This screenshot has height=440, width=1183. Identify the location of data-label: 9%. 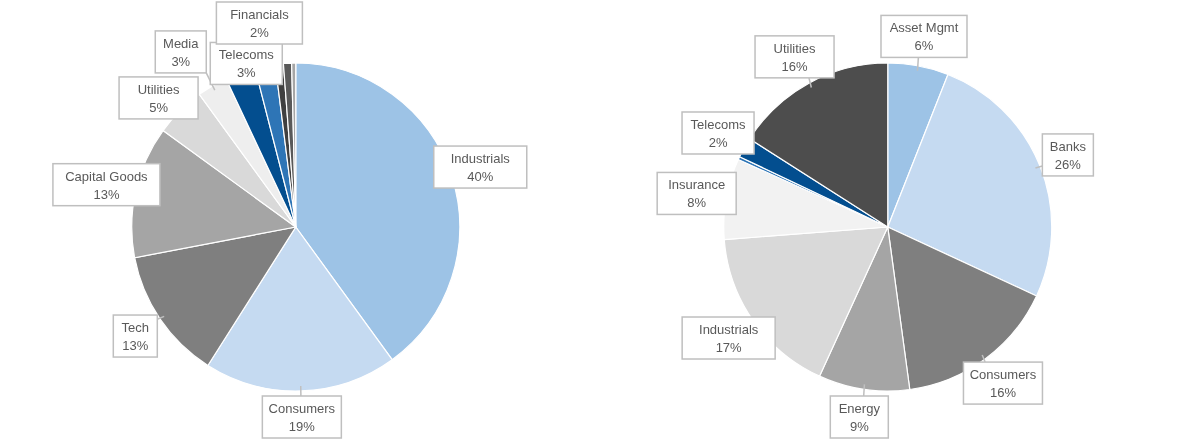
(859, 426).